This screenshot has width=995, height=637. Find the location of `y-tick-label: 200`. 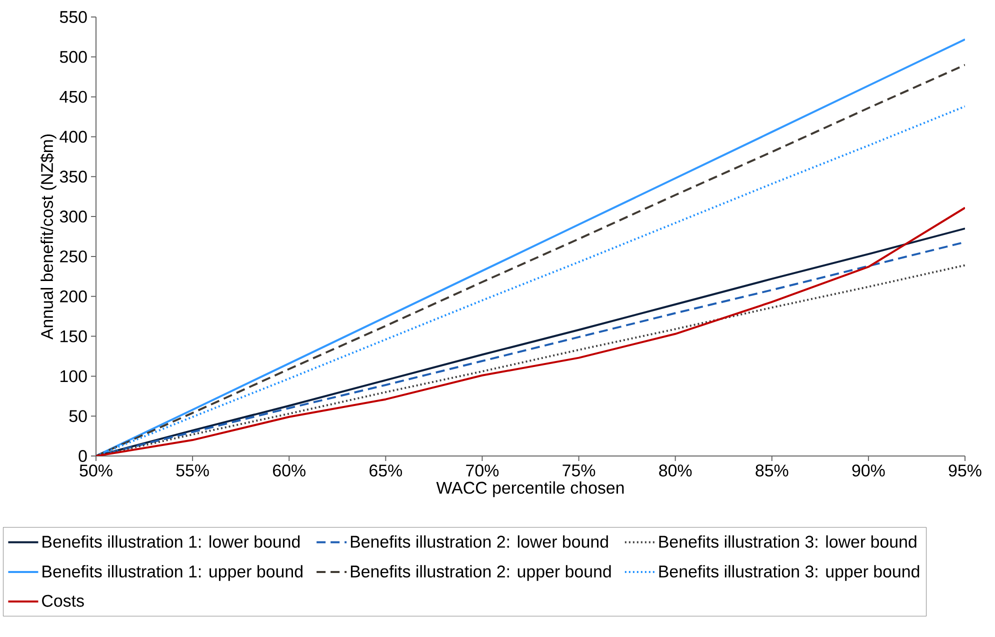

y-tick-label: 200 is located at coordinates (73, 296).